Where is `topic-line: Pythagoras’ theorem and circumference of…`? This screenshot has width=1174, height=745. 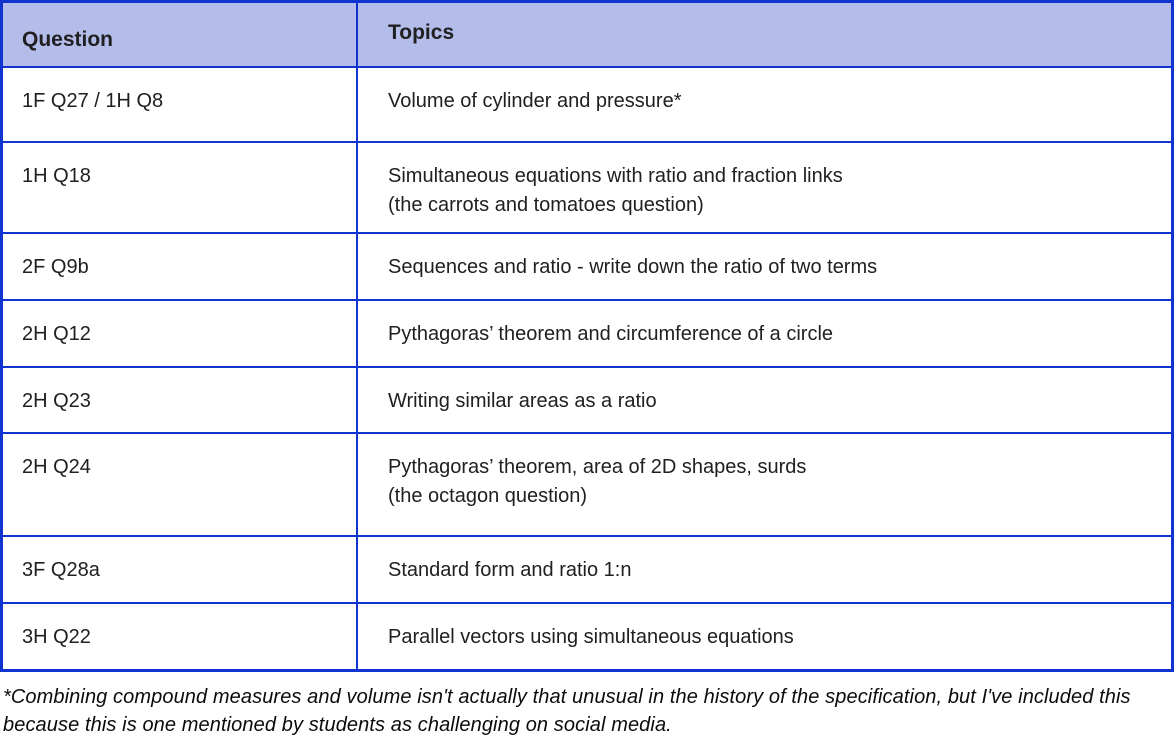 topic-line: Pythagoras’ theorem and circumference of… is located at coordinates (611, 334).